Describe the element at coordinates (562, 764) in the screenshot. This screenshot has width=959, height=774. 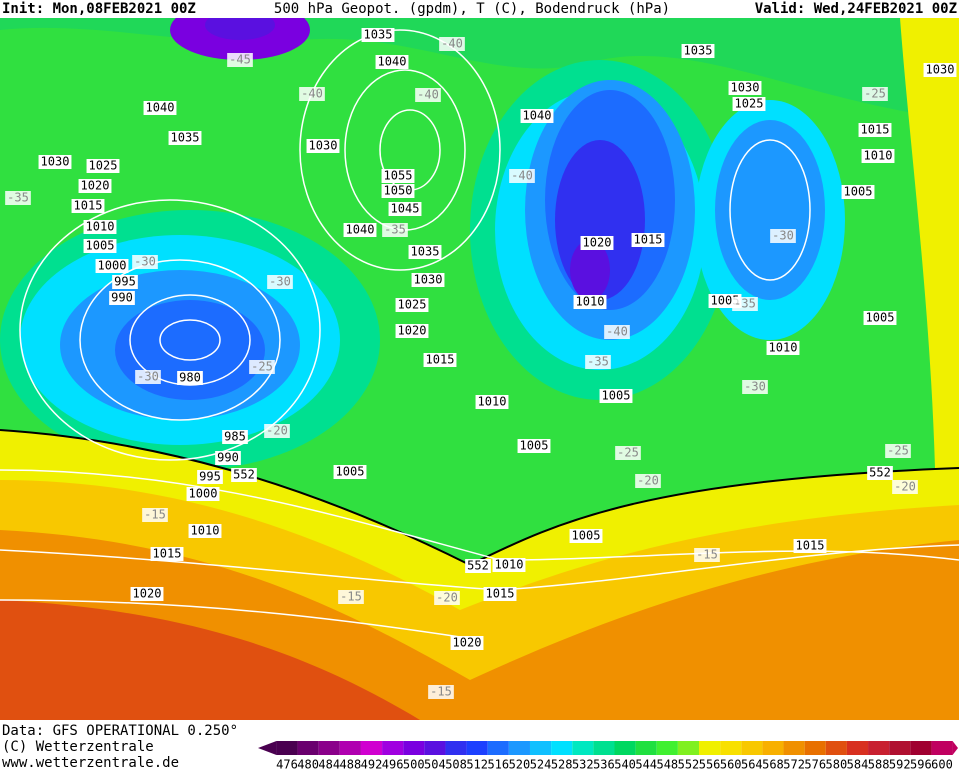
I see `colorbar-label: 528` at that location.